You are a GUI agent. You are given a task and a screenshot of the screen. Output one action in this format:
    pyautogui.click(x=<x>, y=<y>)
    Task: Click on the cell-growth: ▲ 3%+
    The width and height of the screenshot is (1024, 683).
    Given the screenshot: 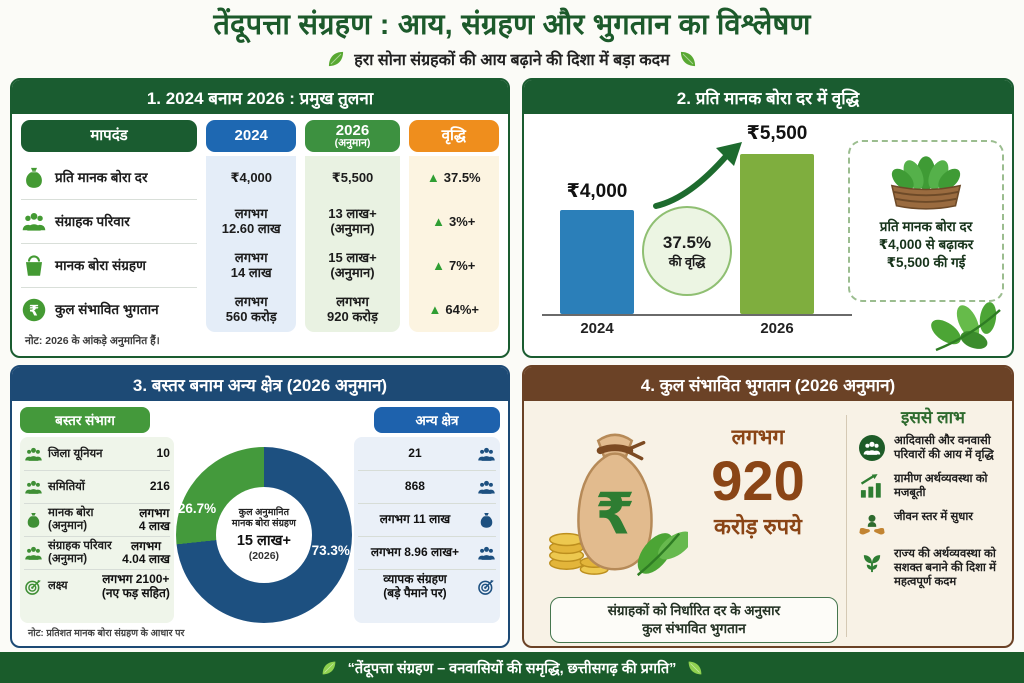 What is the action you would take?
    pyautogui.click(x=453, y=222)
    